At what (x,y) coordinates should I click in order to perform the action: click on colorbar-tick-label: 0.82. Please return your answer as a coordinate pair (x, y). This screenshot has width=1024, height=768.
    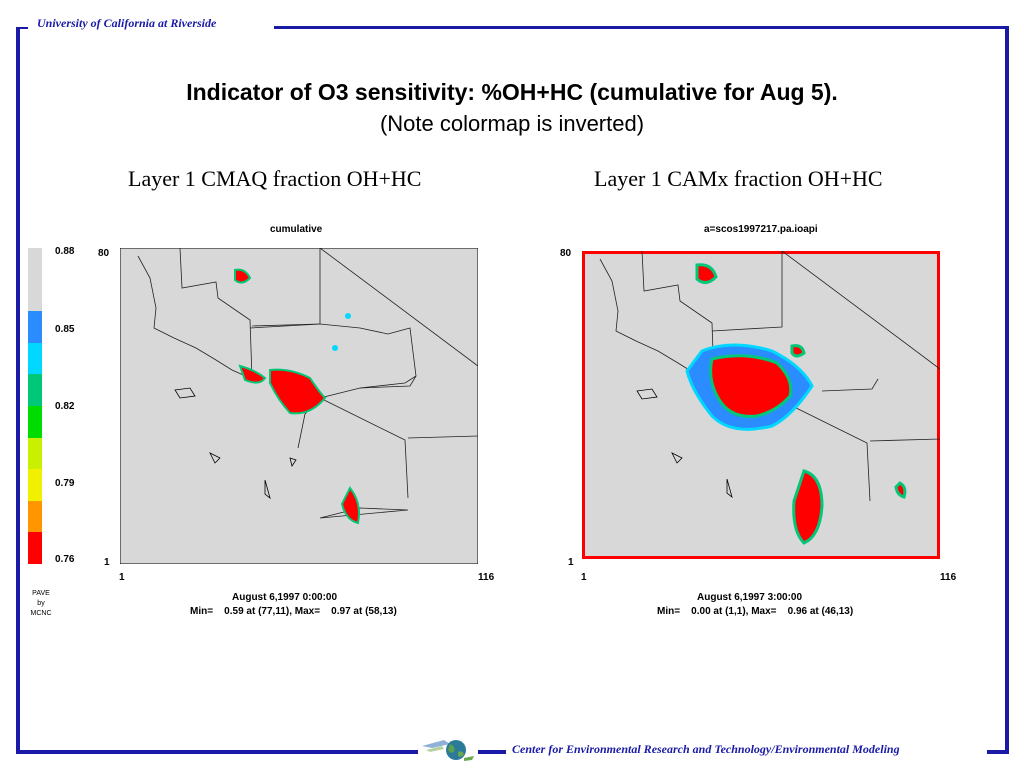
    Looking at the image, I should click on (65, 406).